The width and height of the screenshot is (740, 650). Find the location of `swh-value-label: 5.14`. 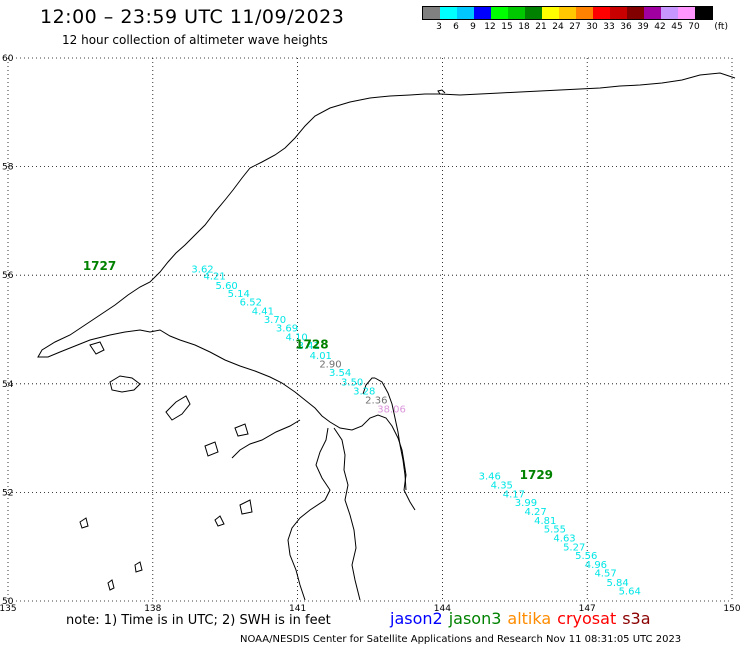

swh-value-label: 5.14 is located at coordinates (239, 294).